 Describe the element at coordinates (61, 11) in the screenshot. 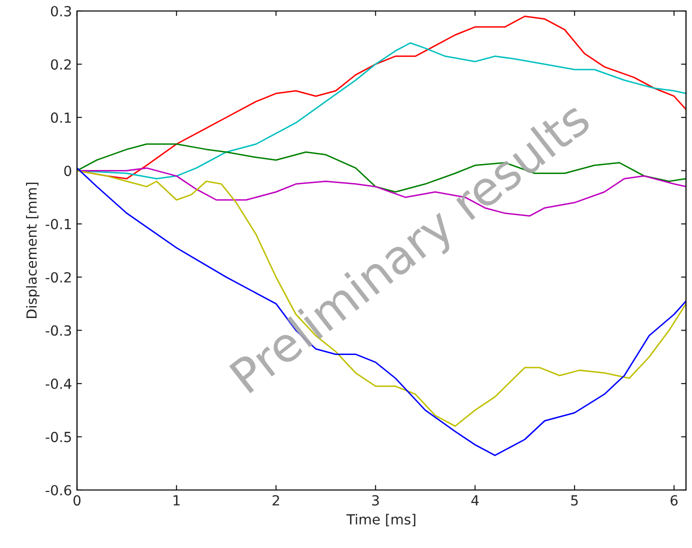

I see `y-tick-label: 0.3` at that location.